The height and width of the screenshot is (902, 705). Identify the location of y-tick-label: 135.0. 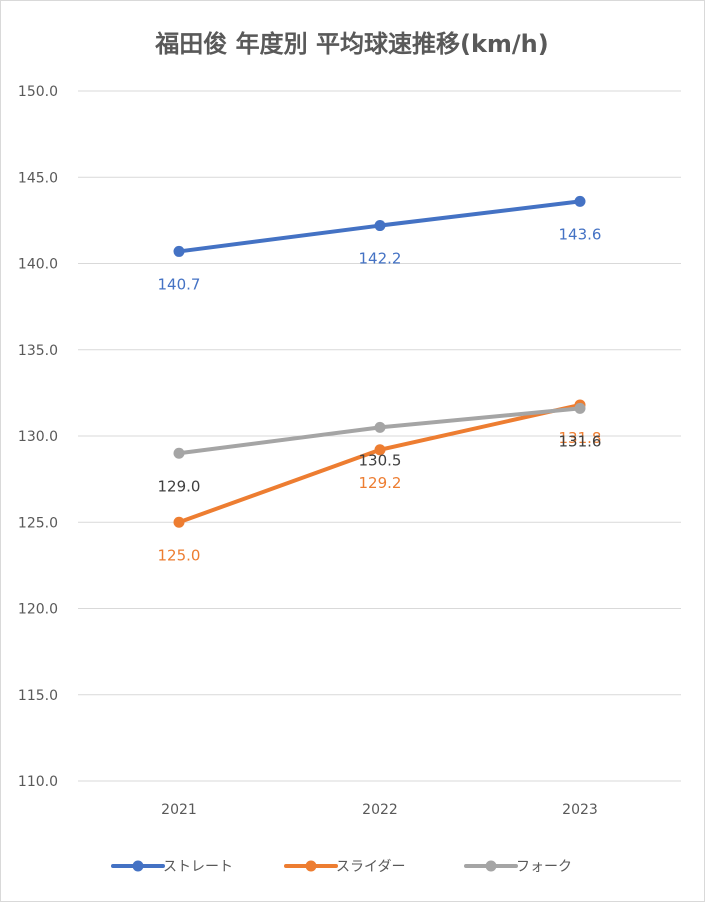
(38, 351).